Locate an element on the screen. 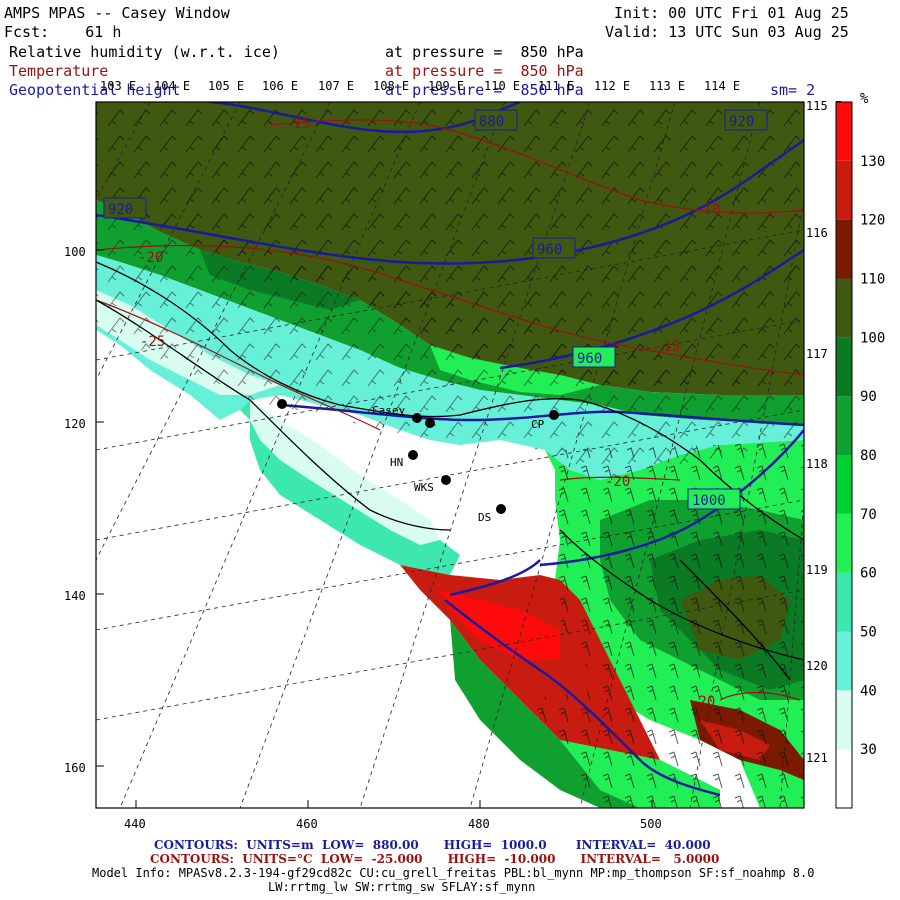  colorbar-label: 110 is located at coordinates (872, 280).